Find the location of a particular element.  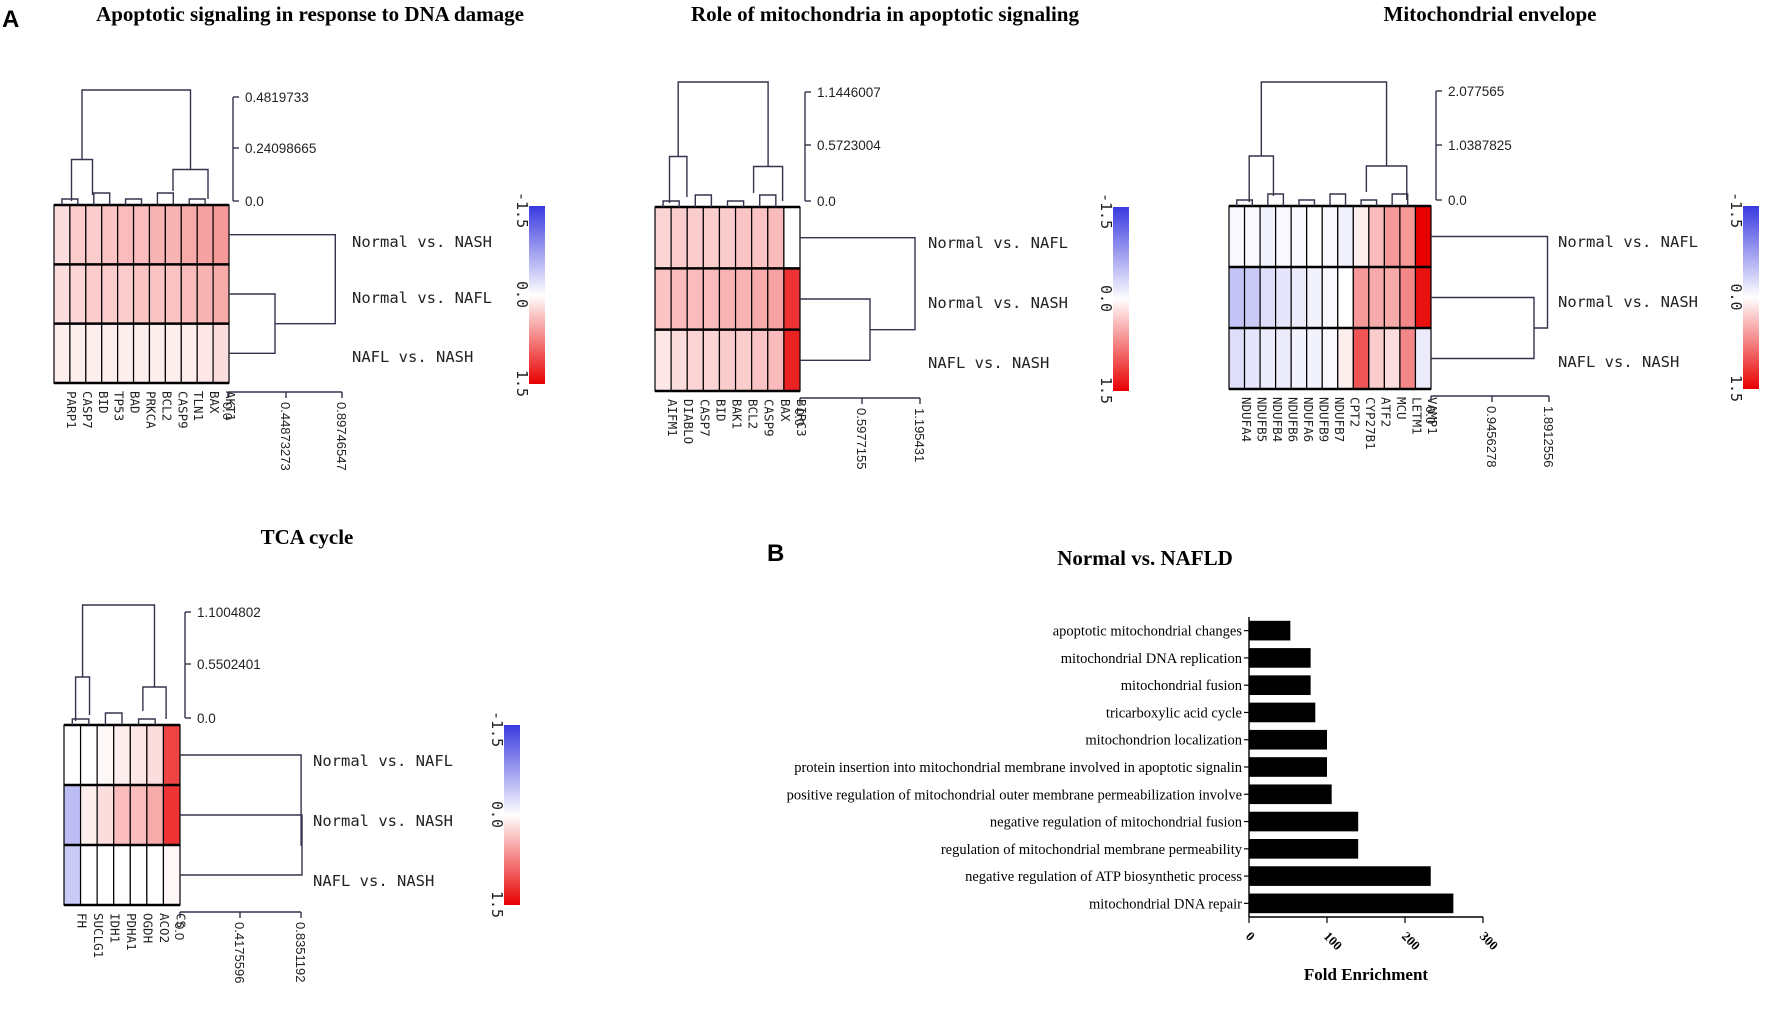

gene-label: NDUFB6 is located at coordinates (1292, 419).